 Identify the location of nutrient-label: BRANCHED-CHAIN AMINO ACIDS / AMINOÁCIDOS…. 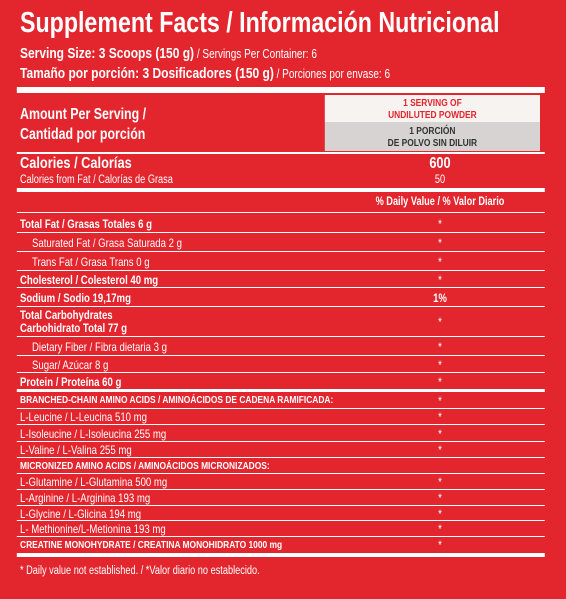
(177, 400).